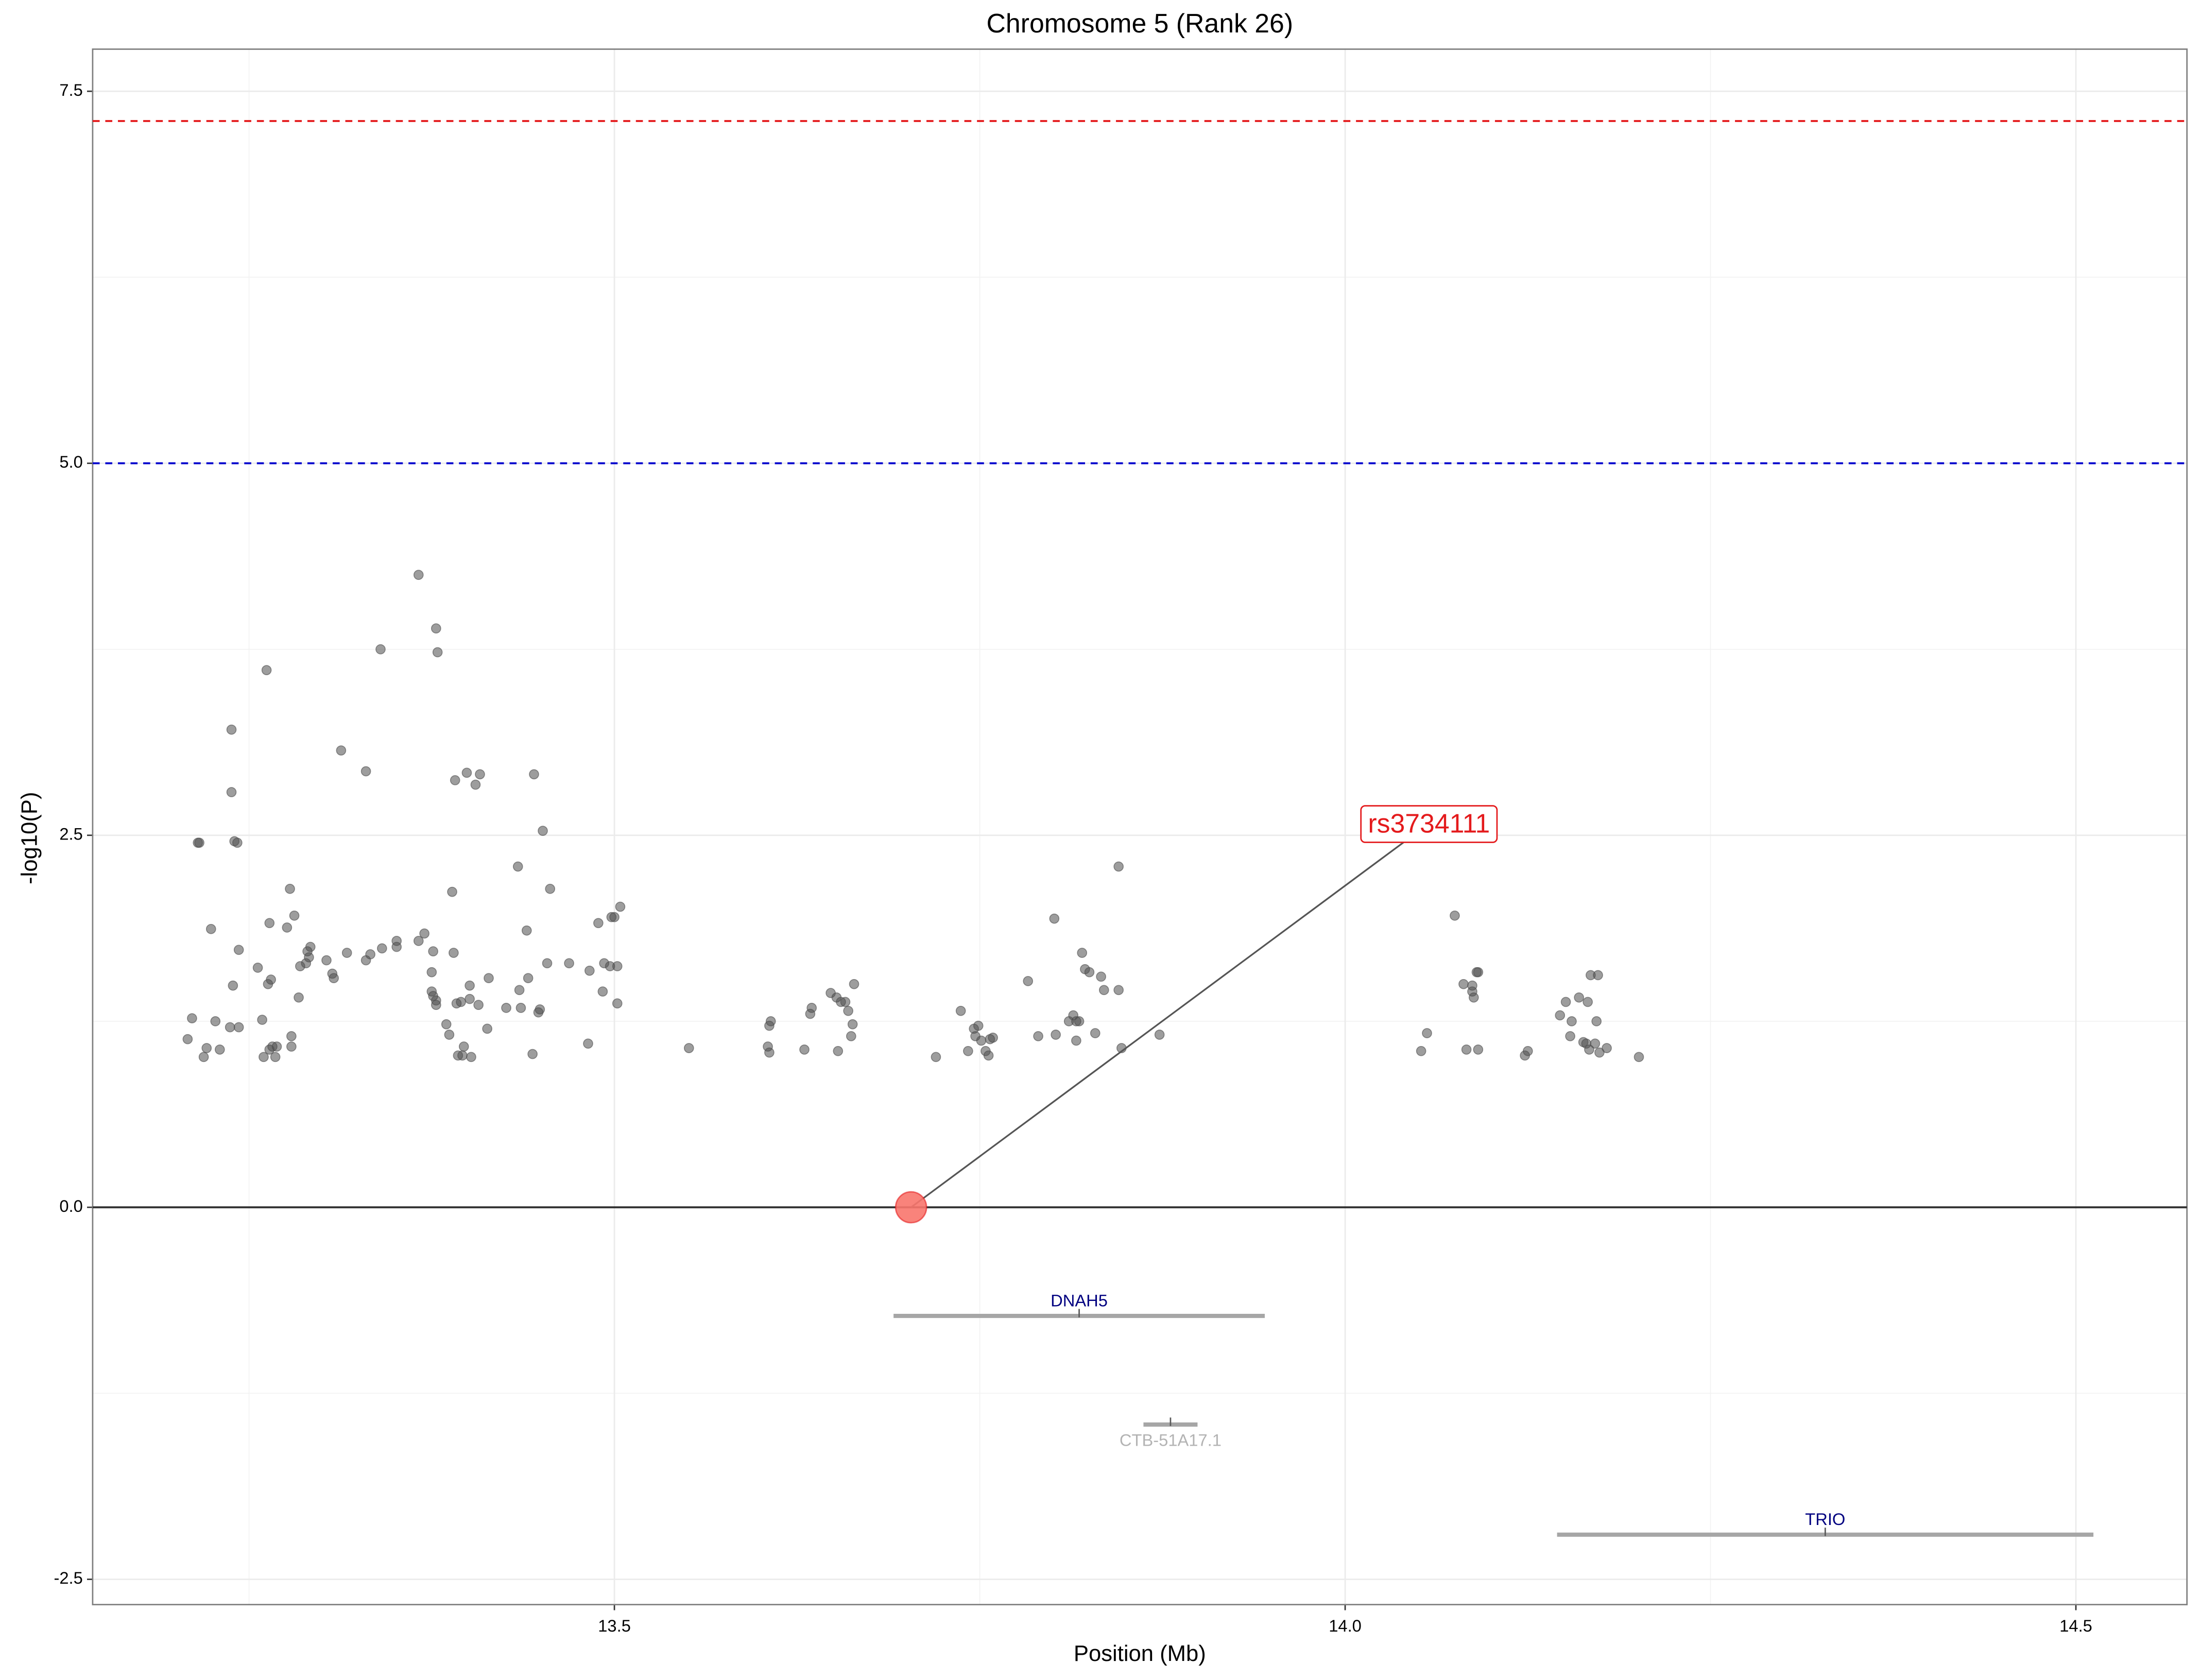 The height and width of the screenshot is (1680, 2201). I want to click on y-tick-label: 5.0, so click(70, 461).